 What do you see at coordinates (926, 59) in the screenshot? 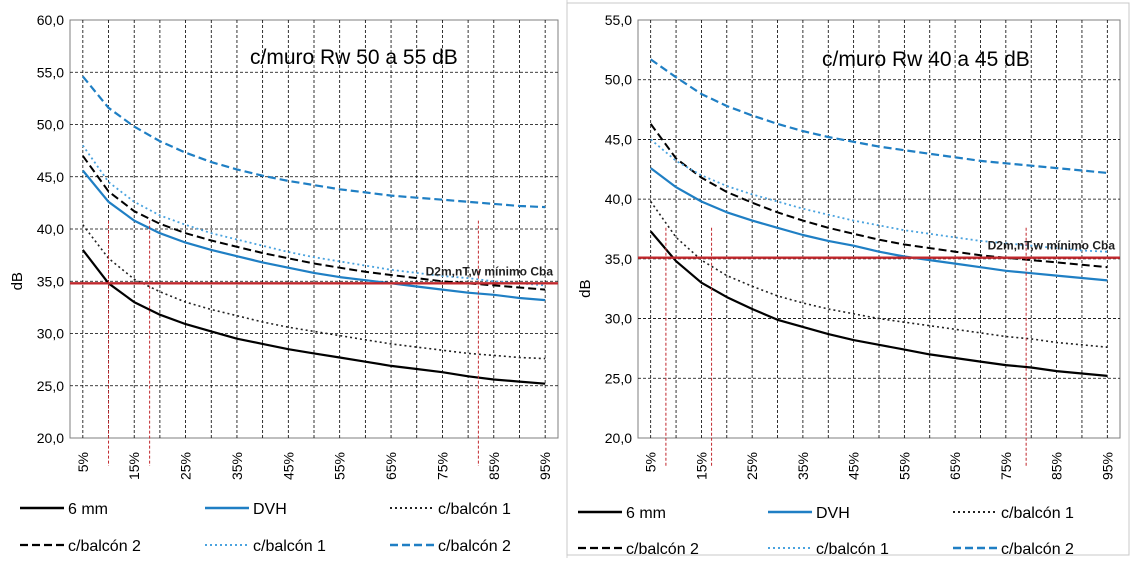
I see `chart-title: c/muro Rw 40 a 45 dB` at bounding box center [926, 59].